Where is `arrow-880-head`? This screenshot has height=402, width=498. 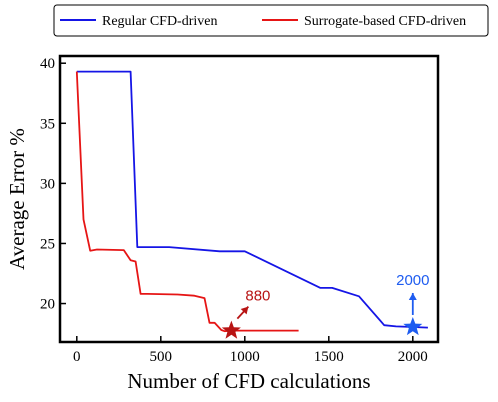
arrow-880-head is located at coordinates (244, 310).